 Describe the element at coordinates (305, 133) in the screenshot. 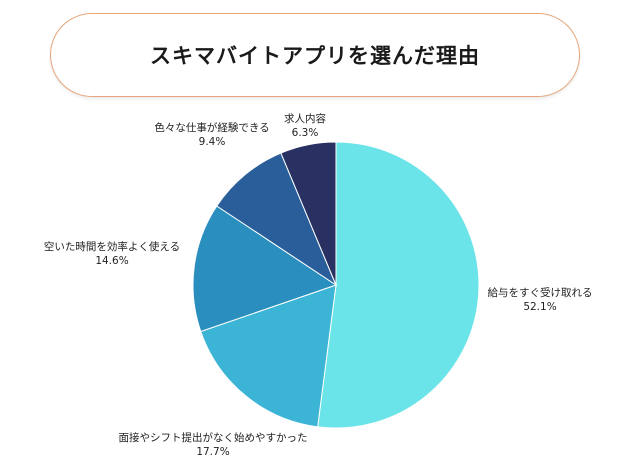

I see `slice-value-label: 6.3%` at that location.